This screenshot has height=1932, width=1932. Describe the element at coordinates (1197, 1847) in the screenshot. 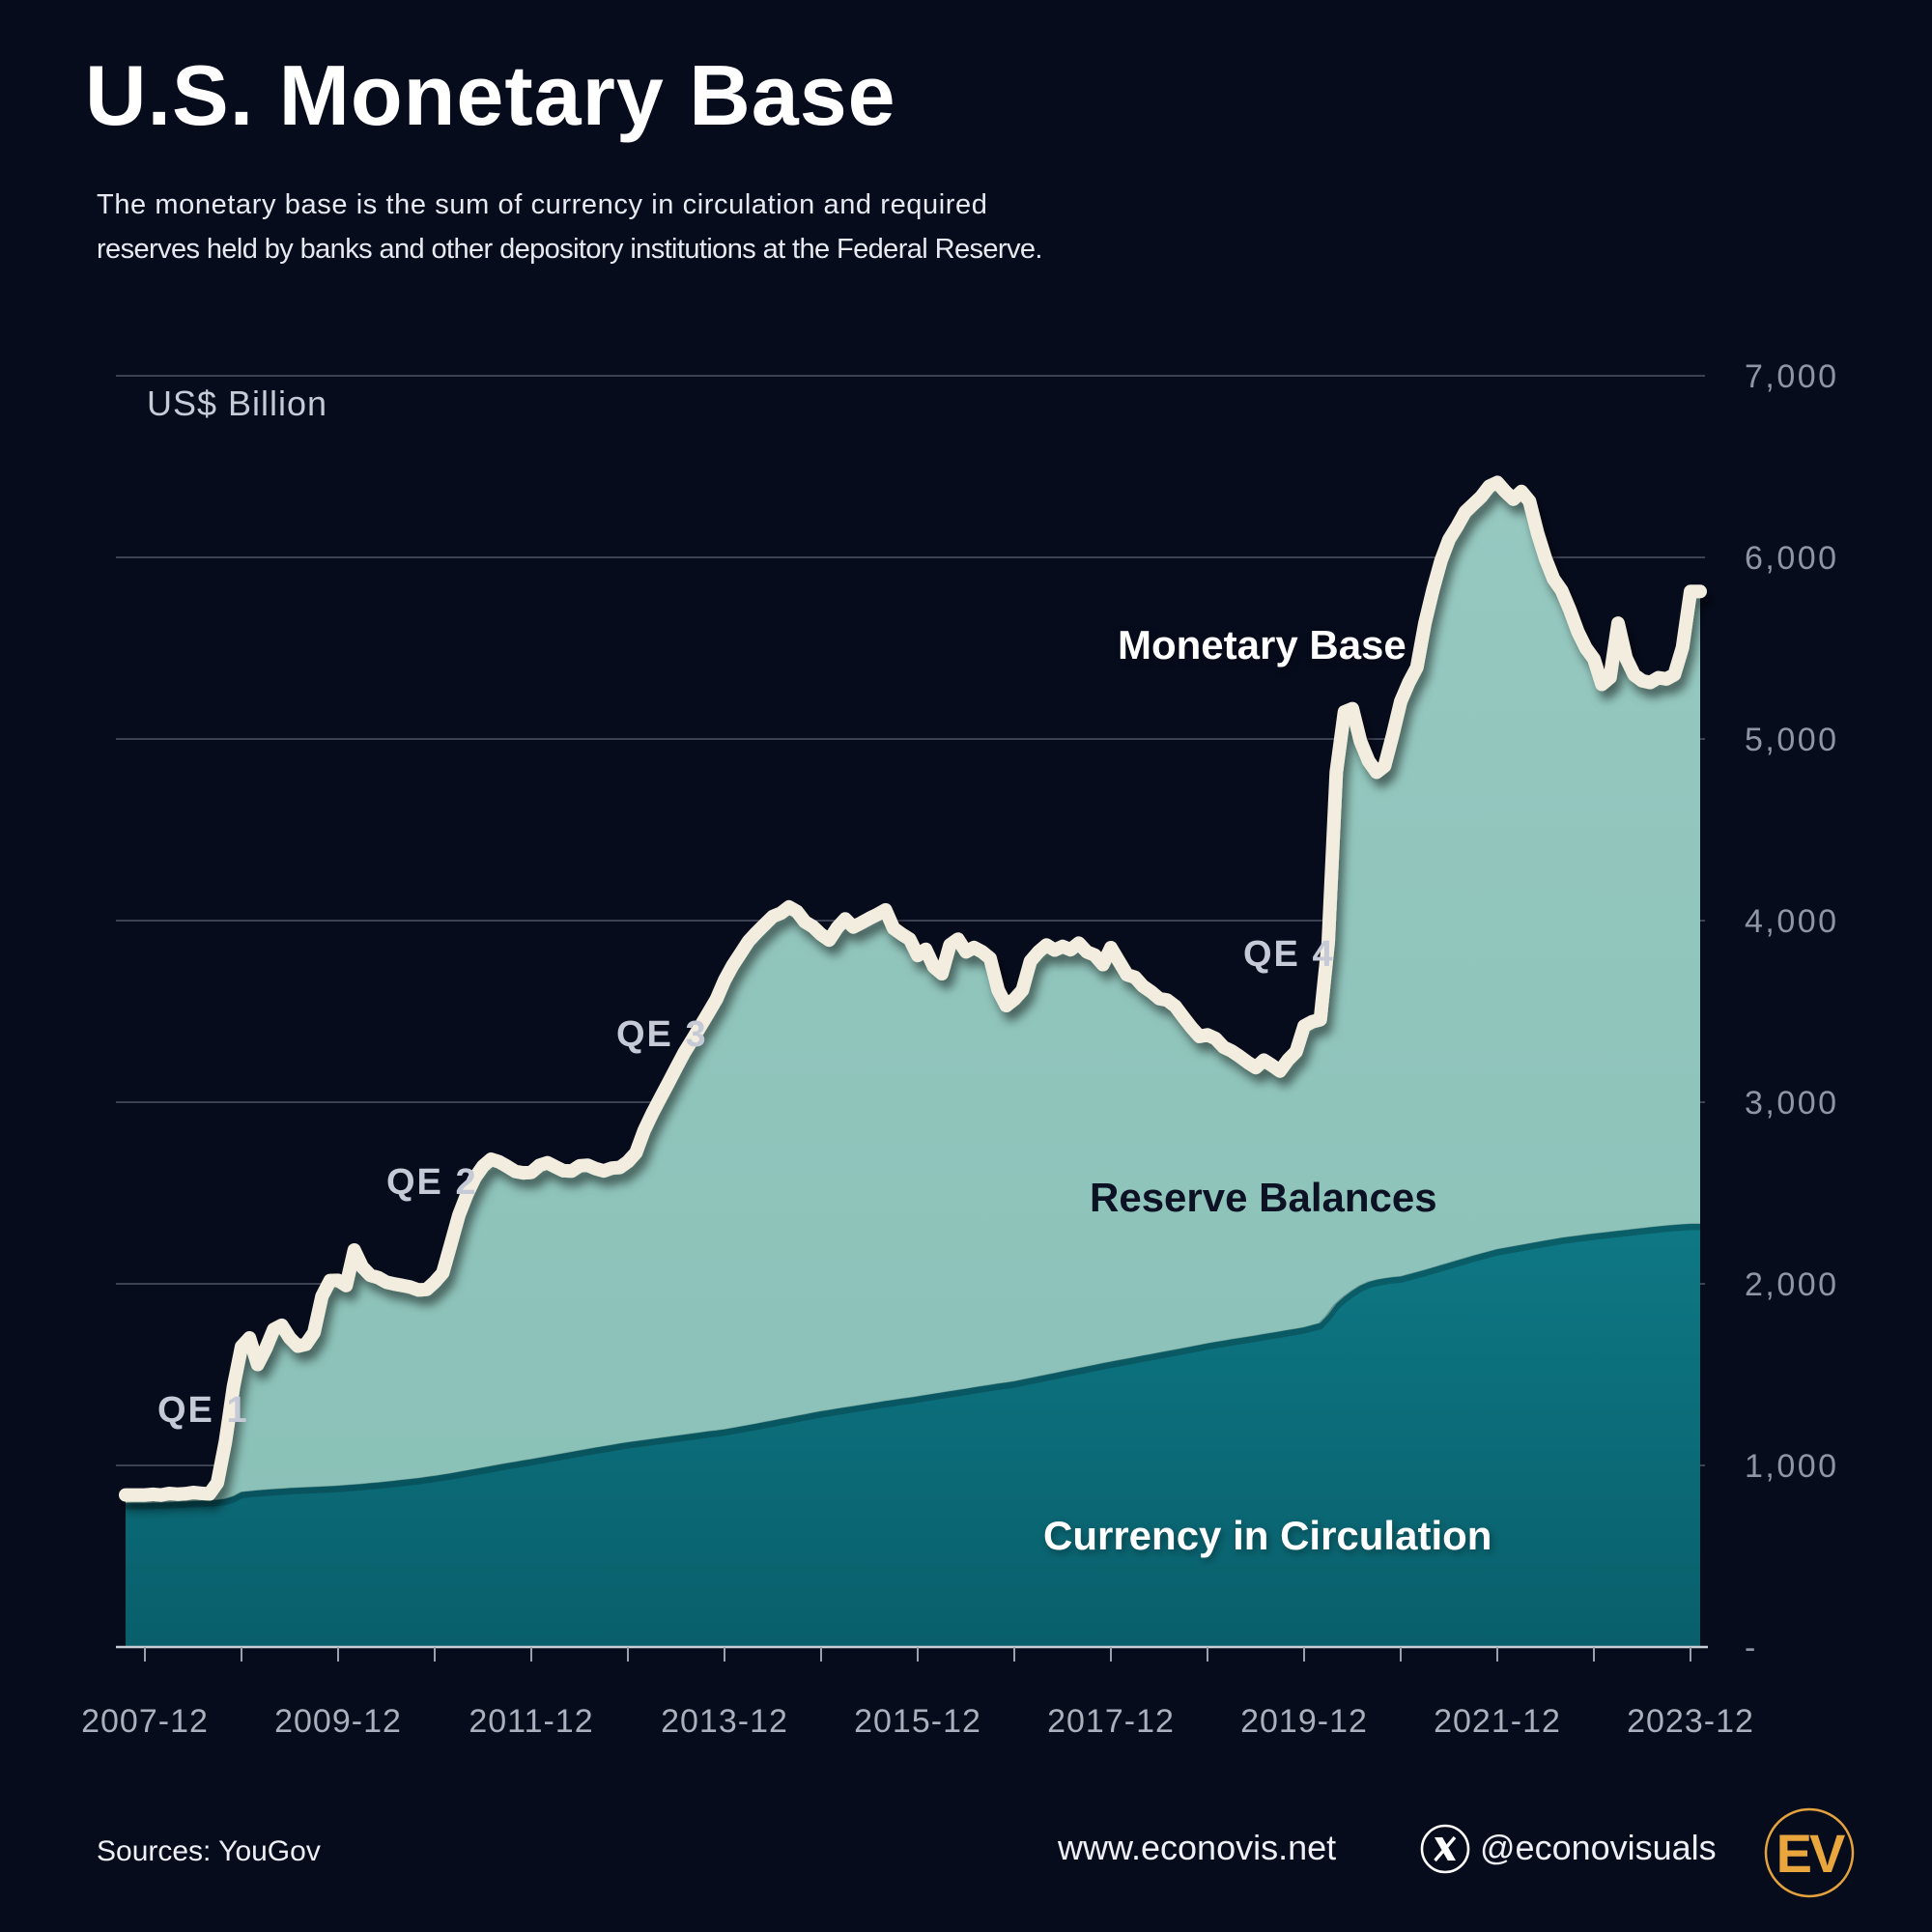

I see `website-link: www.econovis.net` at that location.